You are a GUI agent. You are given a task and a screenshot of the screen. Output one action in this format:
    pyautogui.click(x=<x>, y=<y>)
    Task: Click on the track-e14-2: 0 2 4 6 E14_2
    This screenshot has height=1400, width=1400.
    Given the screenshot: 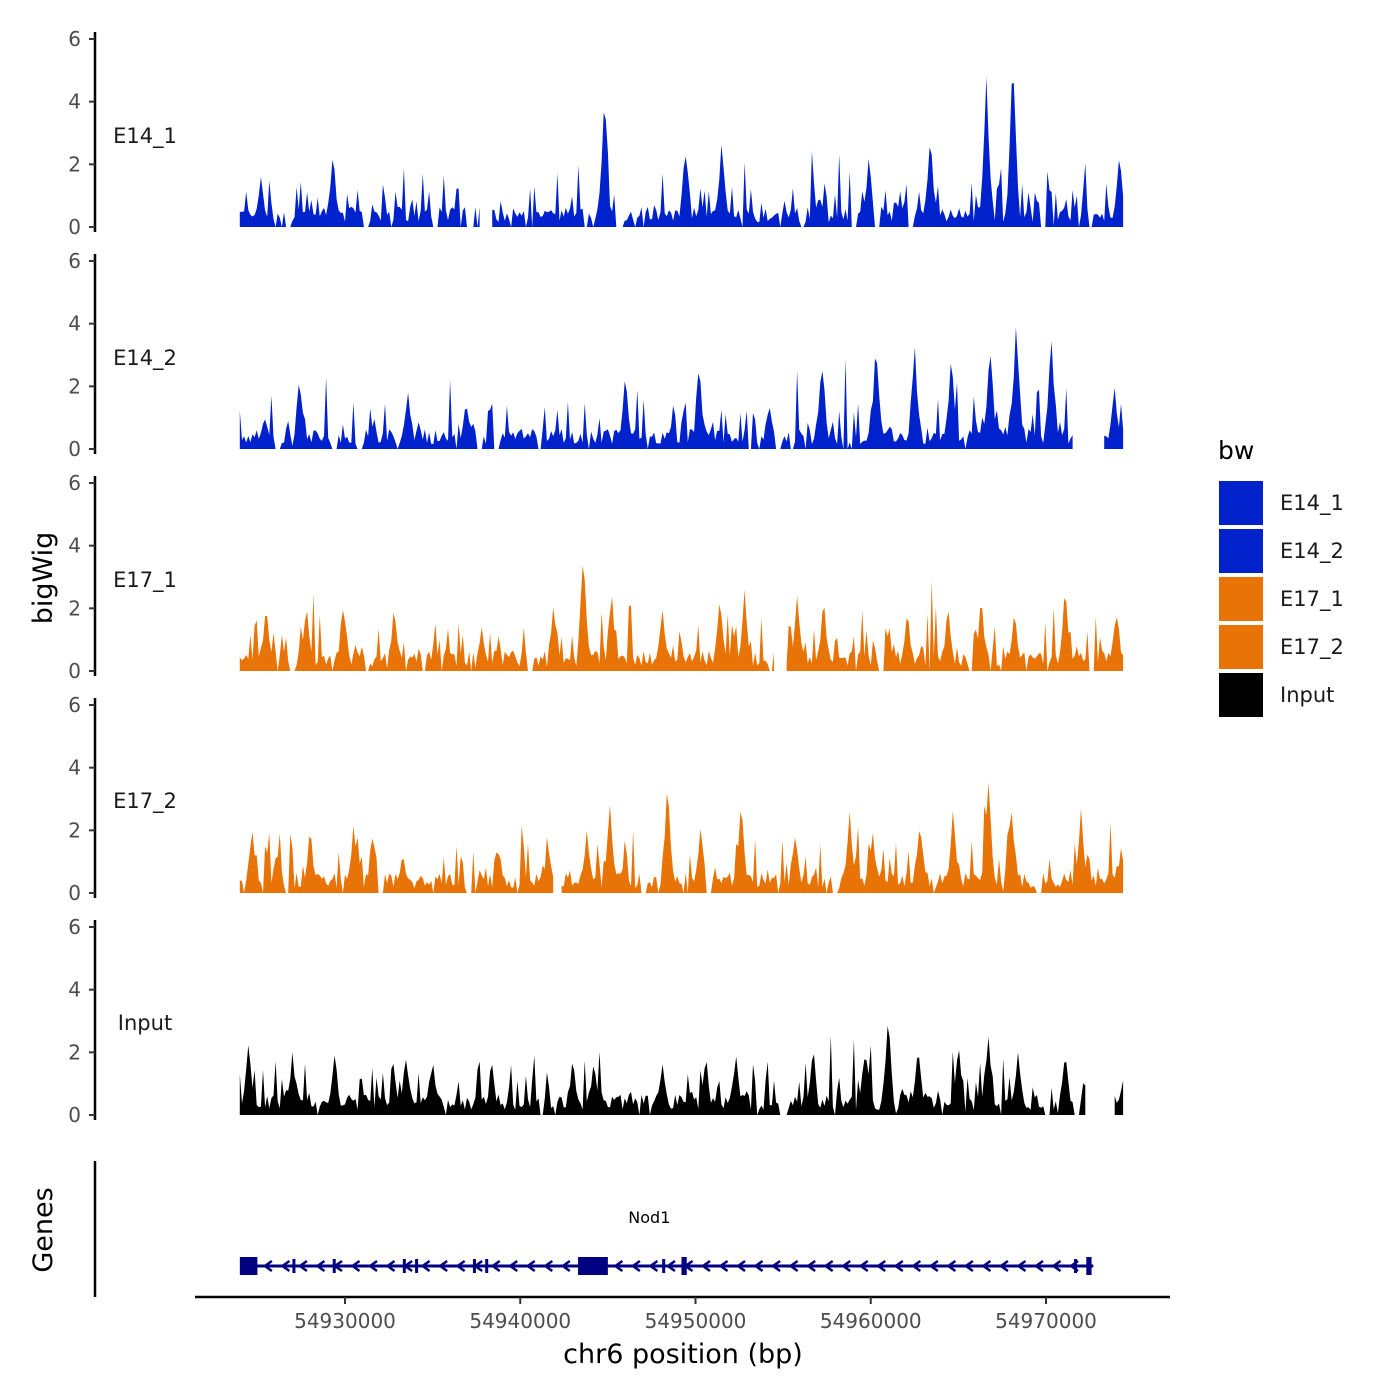 What is the action you would take?
    pyautogui.click(x=596, y=355)
    